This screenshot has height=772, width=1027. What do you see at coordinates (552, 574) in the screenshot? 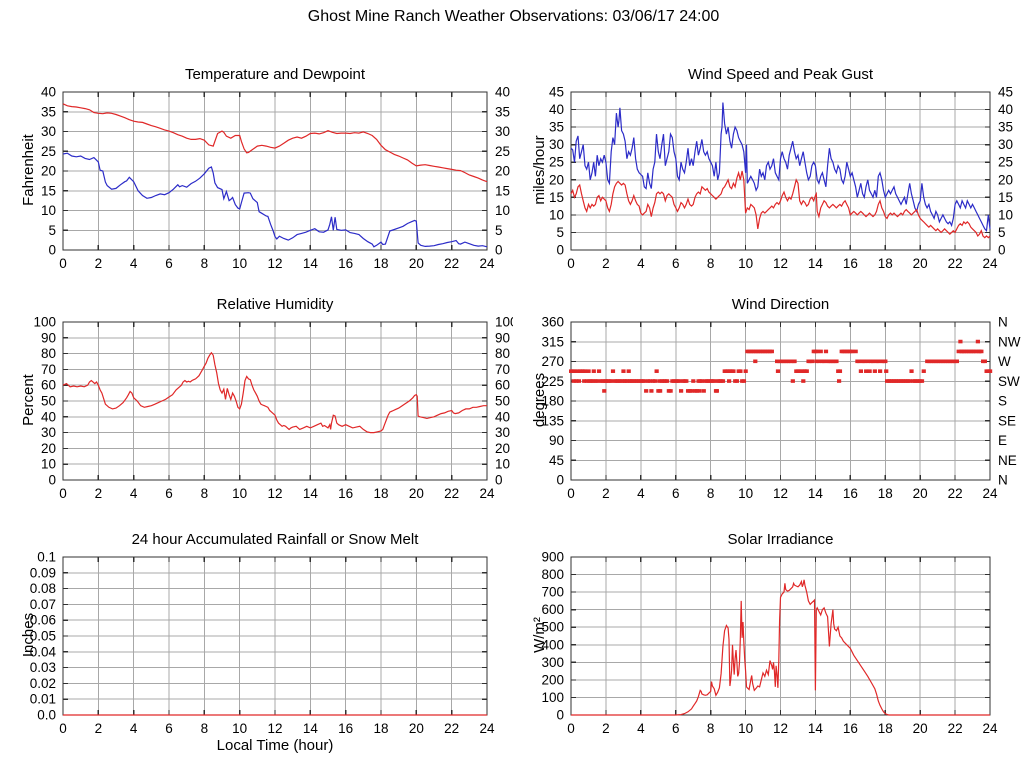
I see `svg-text: 800` at bounding box center [552, 574].